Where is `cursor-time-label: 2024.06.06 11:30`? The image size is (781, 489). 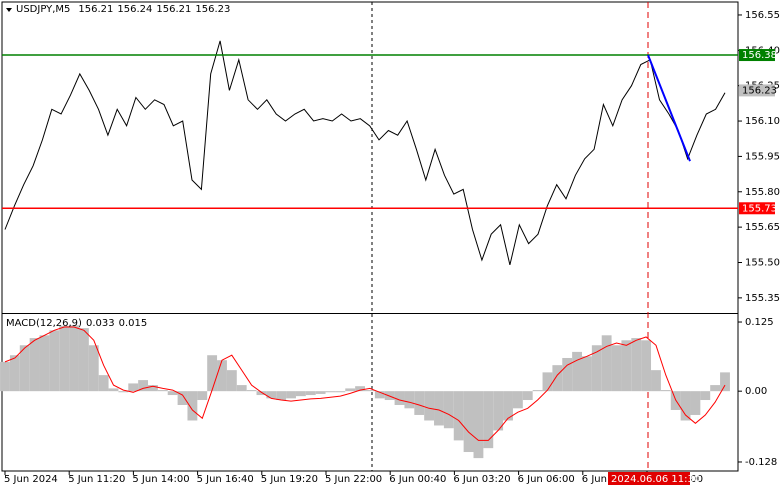 cursor-time-label: 2024.06.06 11:30 is located at coordinates (655, 479).